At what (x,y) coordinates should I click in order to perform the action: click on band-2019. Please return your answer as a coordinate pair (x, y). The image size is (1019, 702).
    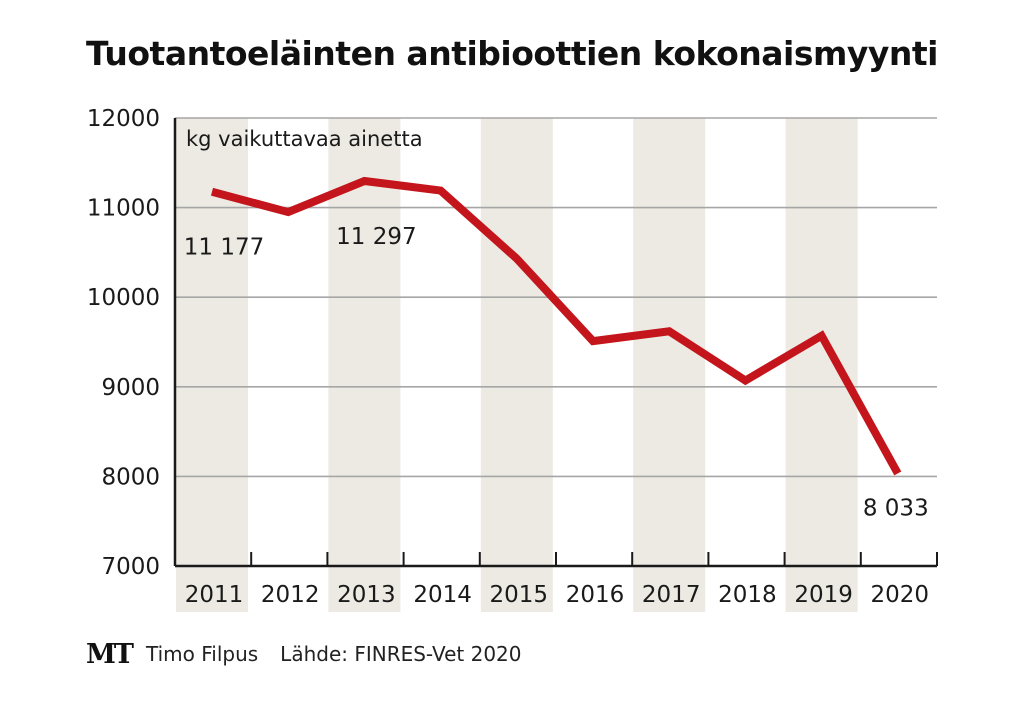
    Looking at the image, I should click on (821, 365).